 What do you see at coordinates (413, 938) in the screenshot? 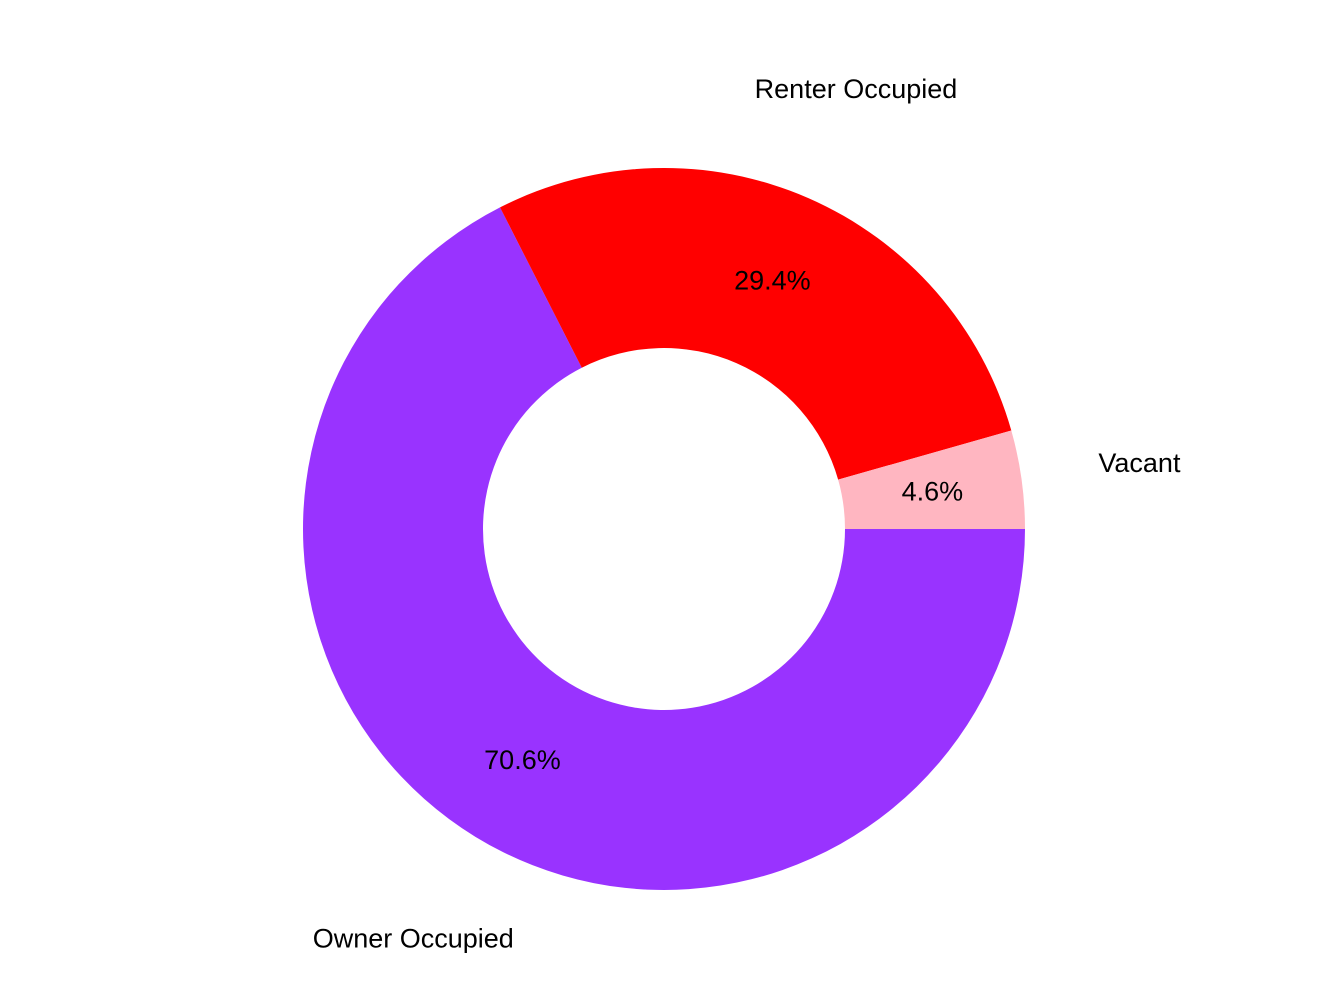
I see `category-label-owner-occupied: Owner Occupied` at bounding box center [413, 938].